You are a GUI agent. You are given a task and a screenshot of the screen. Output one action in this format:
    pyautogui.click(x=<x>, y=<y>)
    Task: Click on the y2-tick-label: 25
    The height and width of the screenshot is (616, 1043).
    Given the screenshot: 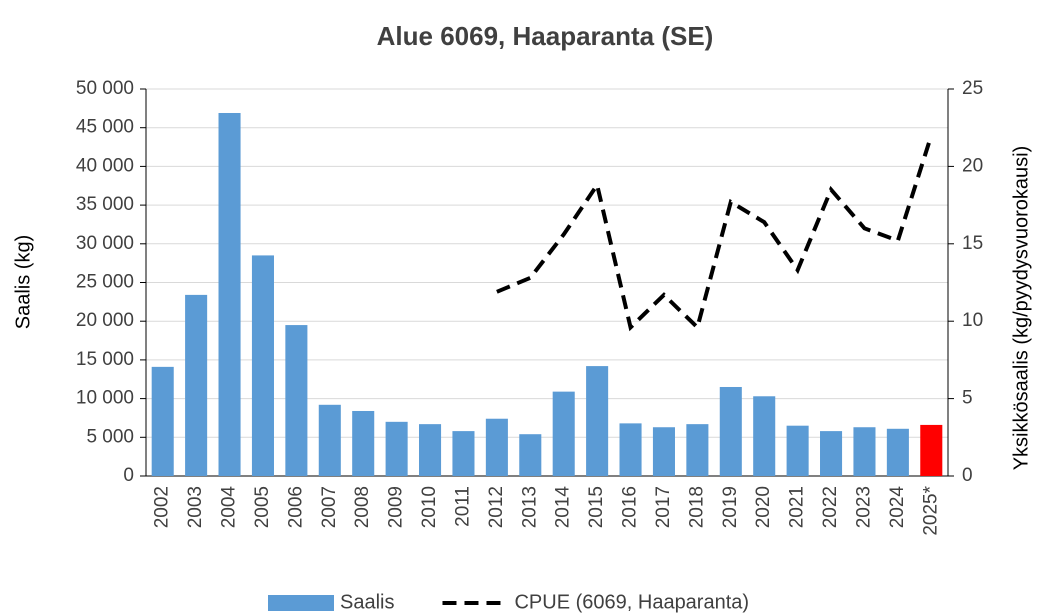 What is the action you would take?
    pyautogui.click(x=972, y=88)
    